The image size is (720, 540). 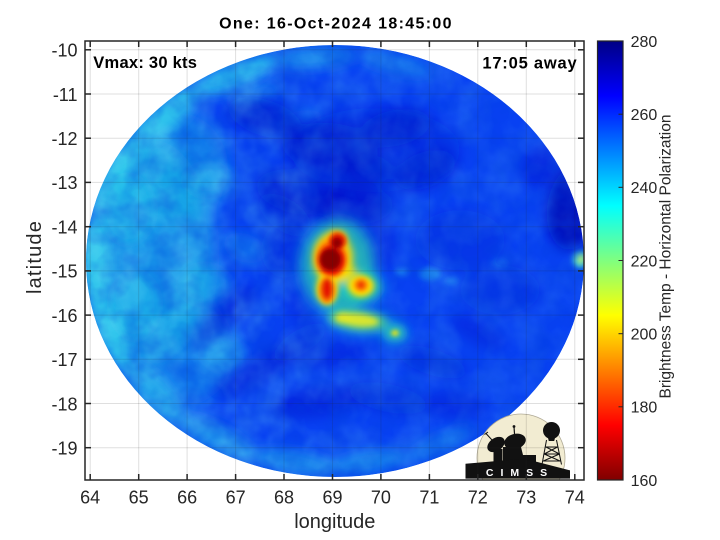 I want to click on svg-text: -16, so click(x=64, y=316).